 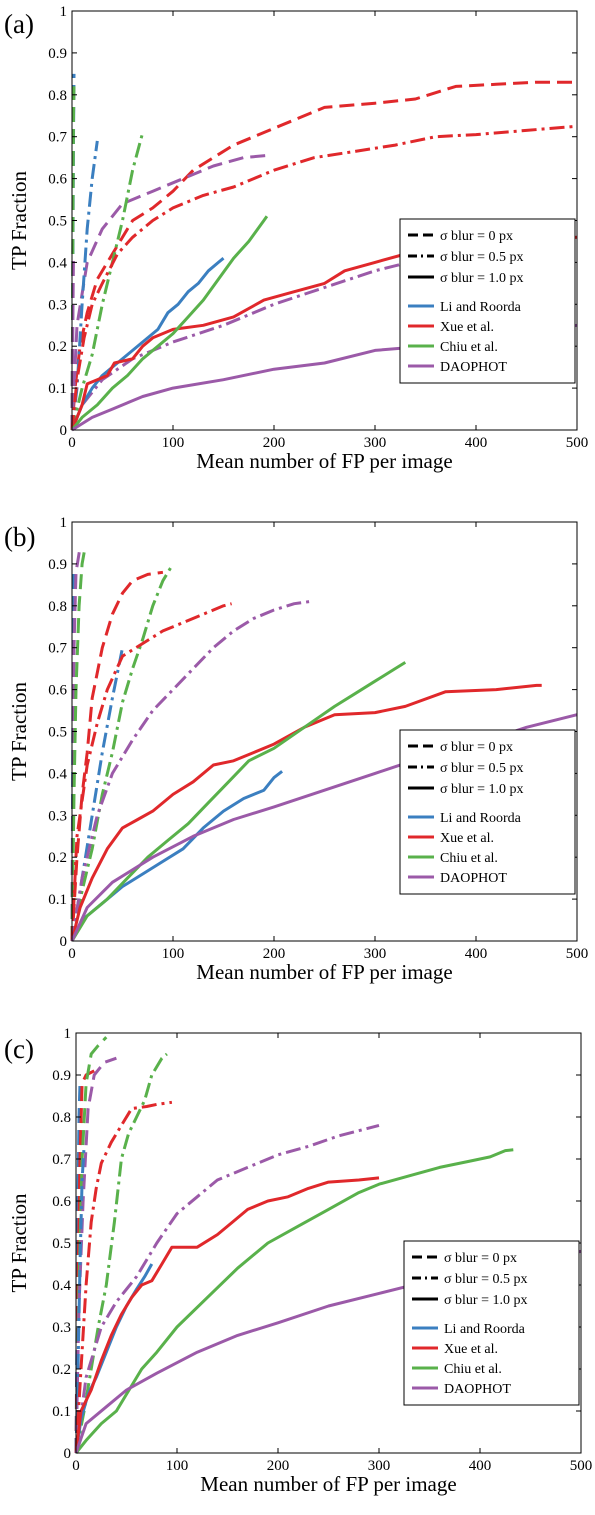 What do you see at coordinates (19, 1049) in the screenshot?
I see `panel-label: (c)` at bounding box center [19, 1049].